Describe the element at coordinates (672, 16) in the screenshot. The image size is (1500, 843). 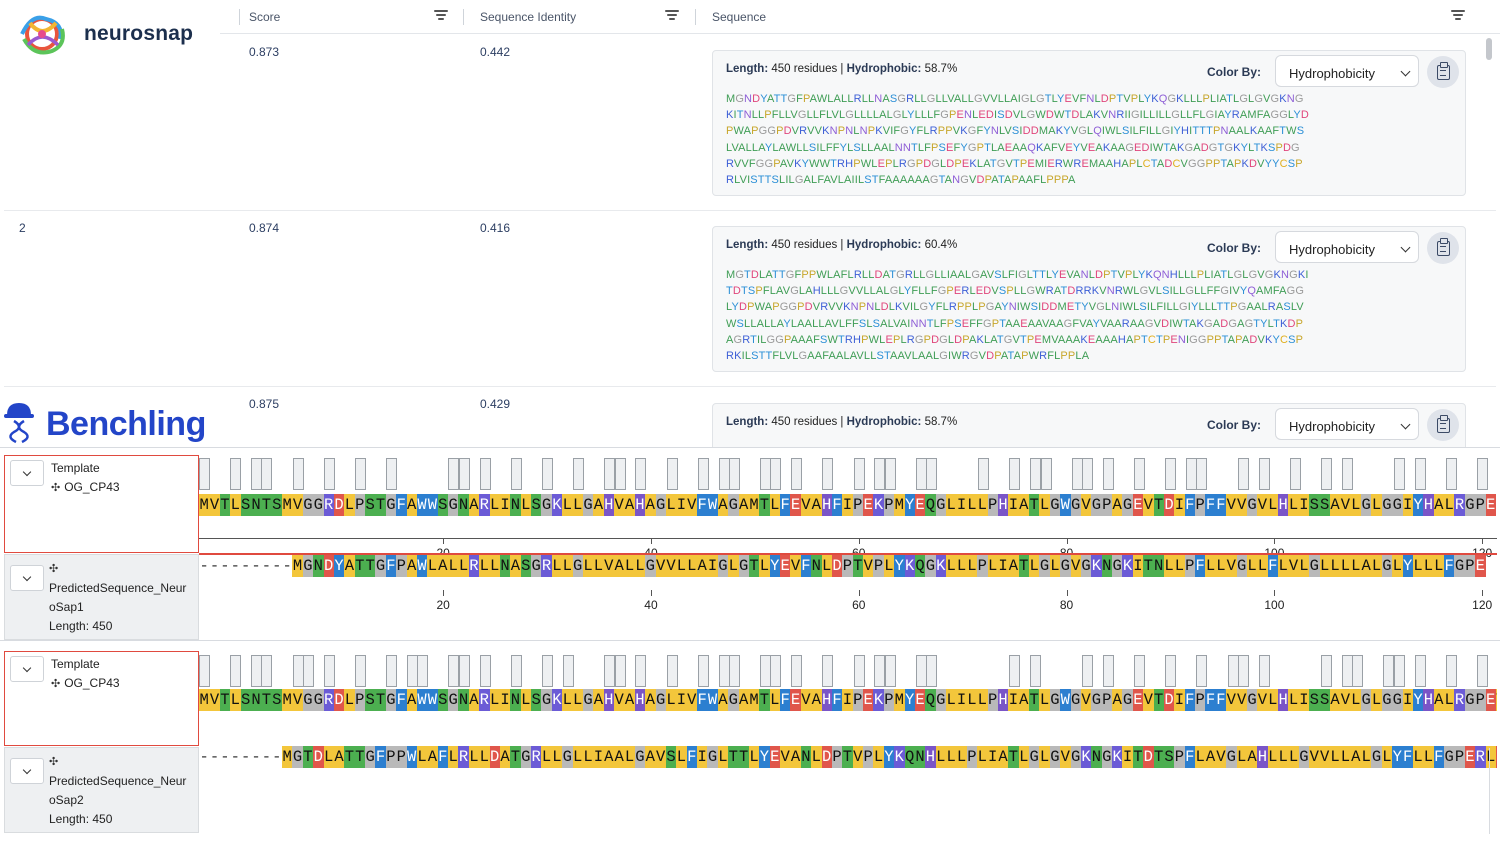
I see `identity-filter-icon` at that location.